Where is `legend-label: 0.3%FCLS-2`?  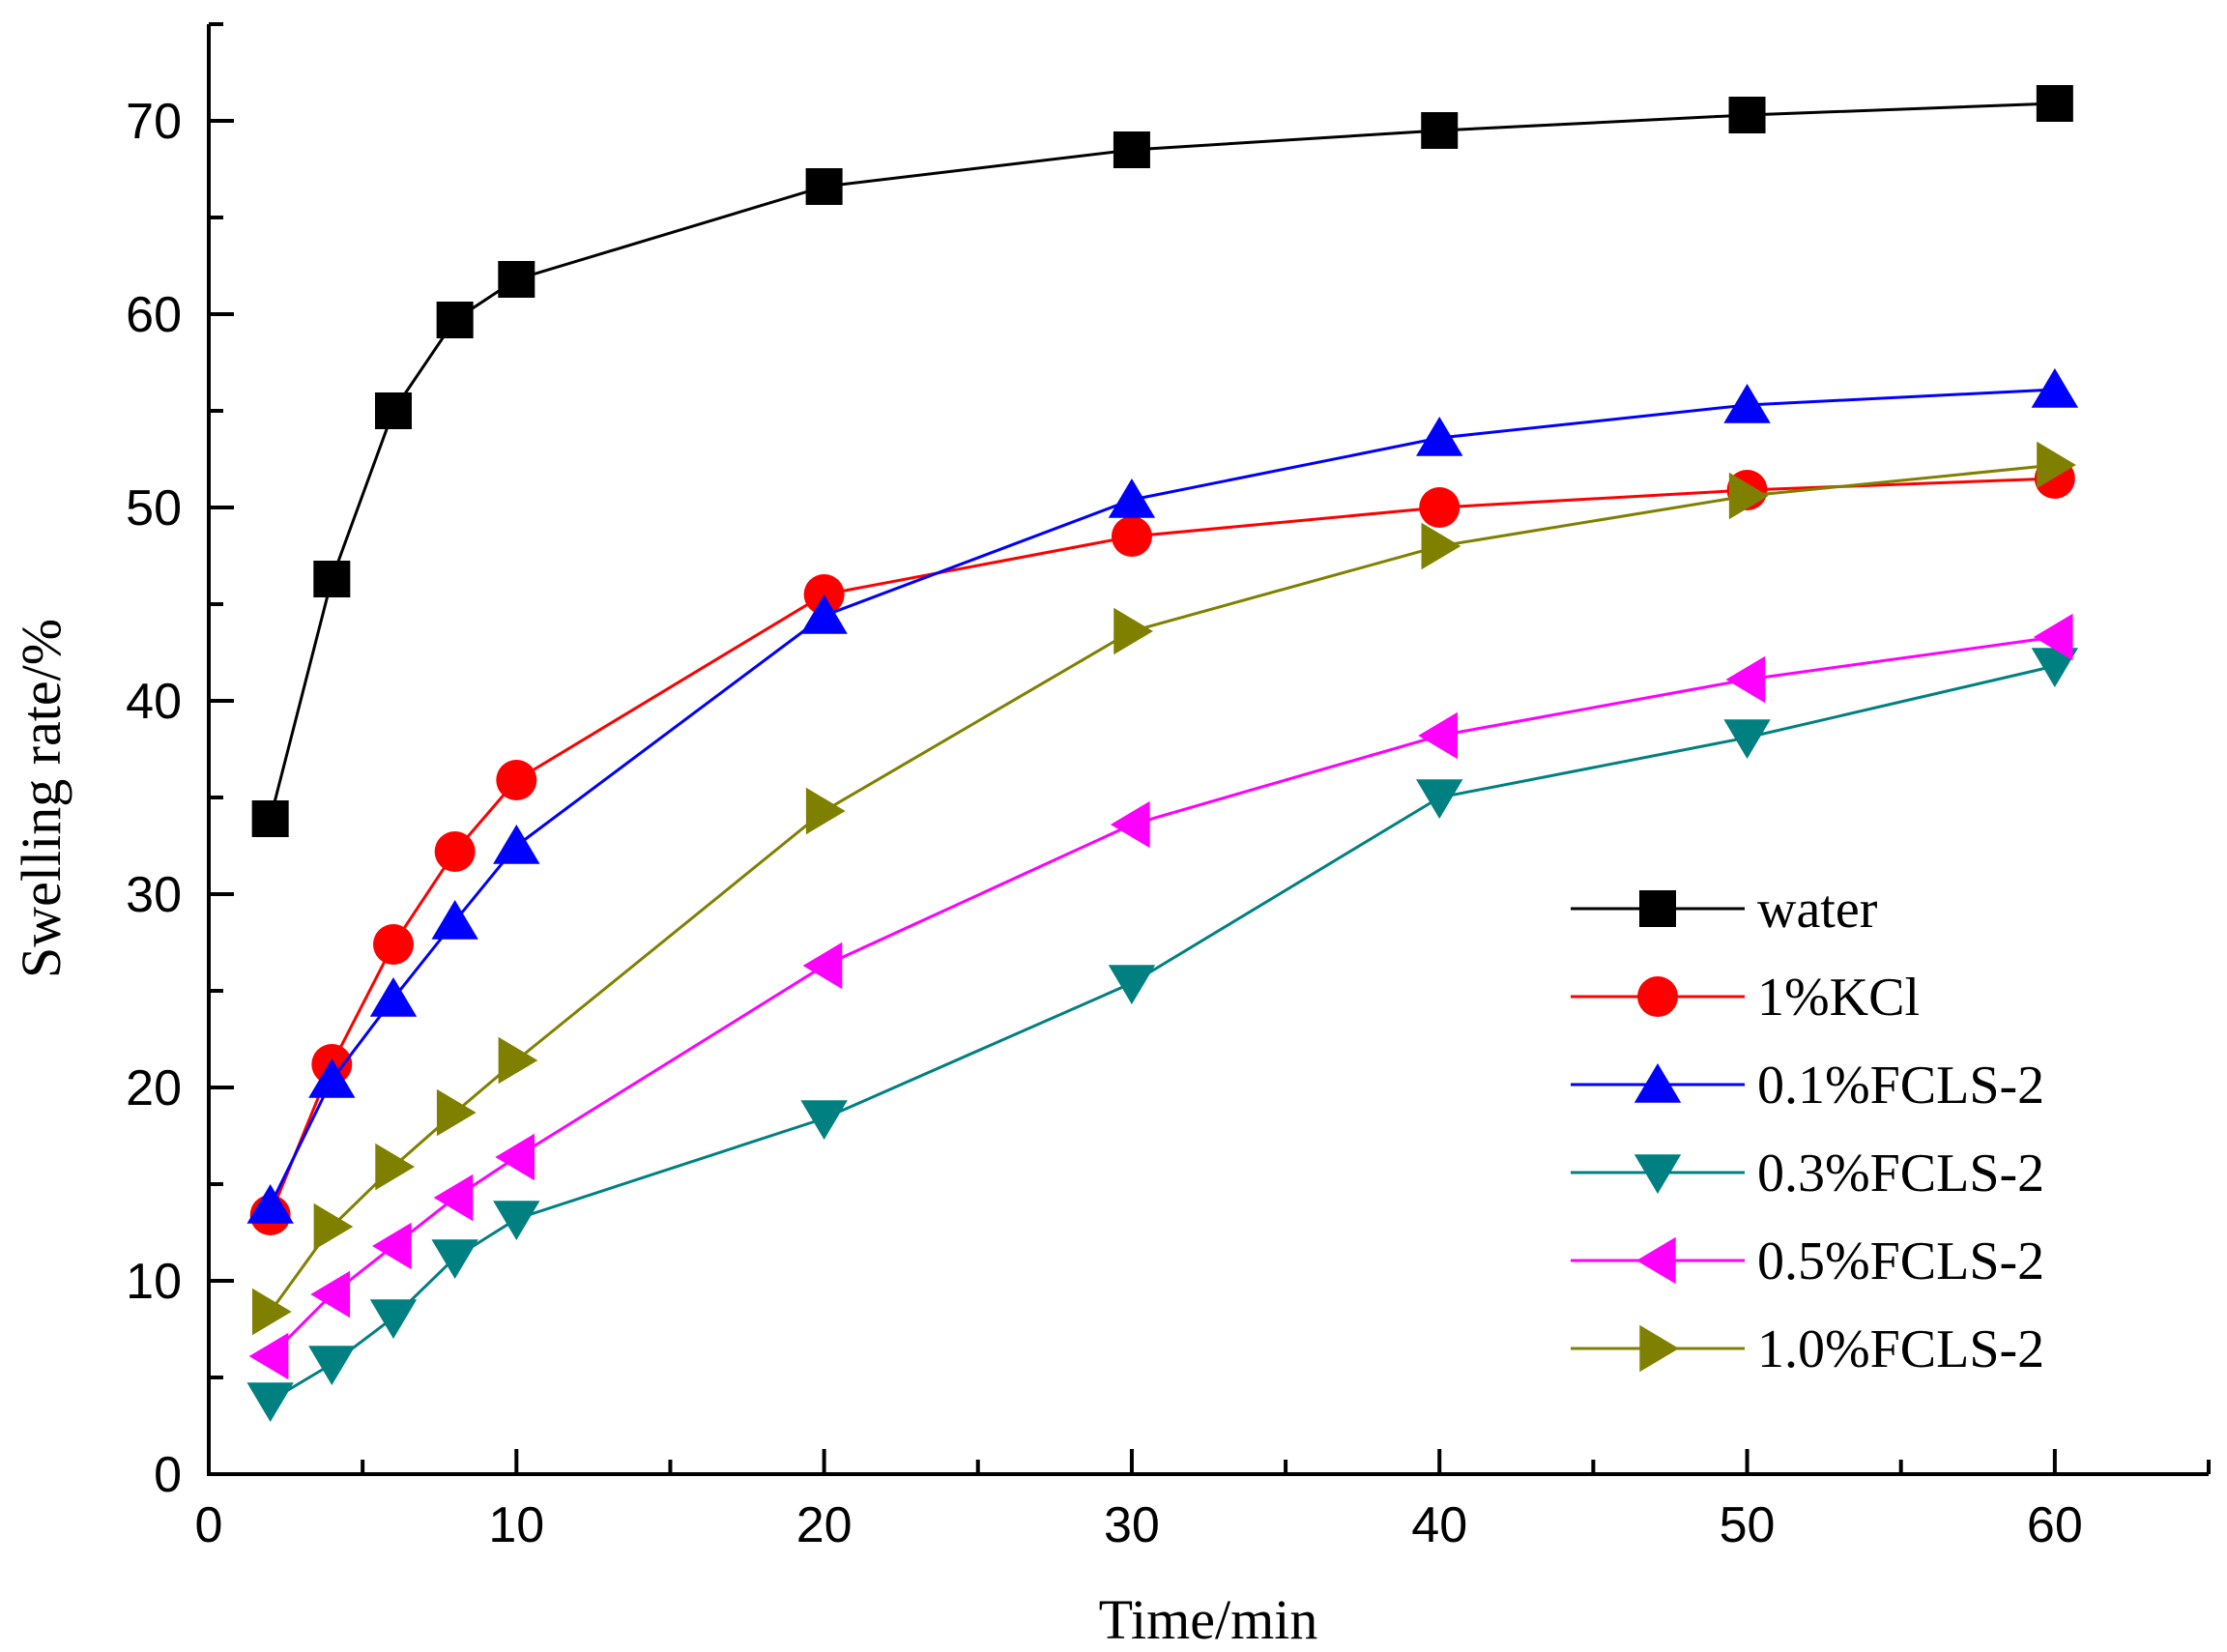
legend-label: 0.3%FCLS-2 is located at coordinates (1901, 1173).